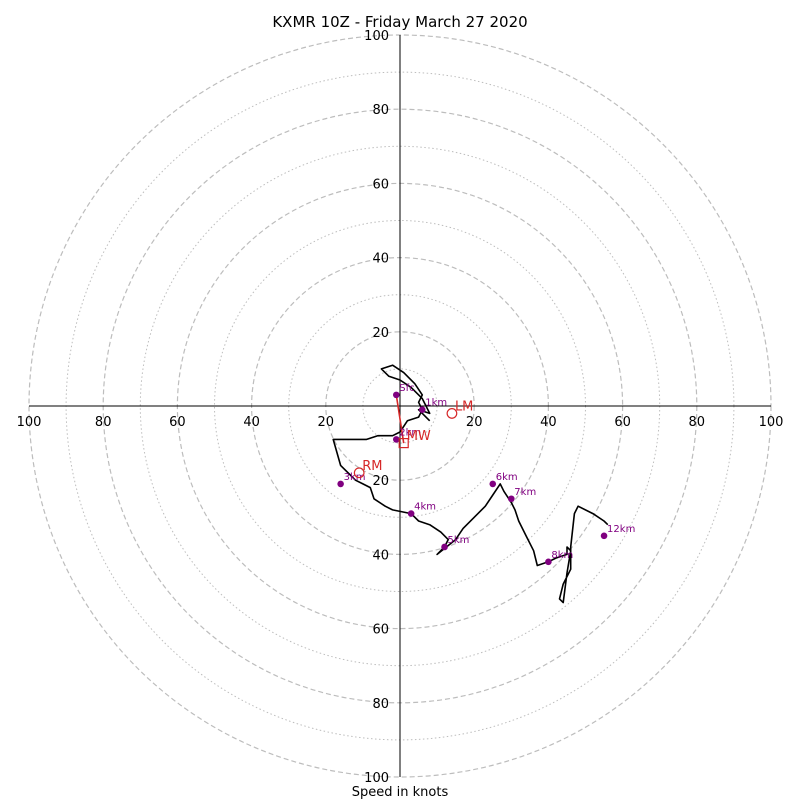  What do you see at coordinates (396, 439) in the screenshot?
I see `height-point-2km` at bounding box center [396, 439].